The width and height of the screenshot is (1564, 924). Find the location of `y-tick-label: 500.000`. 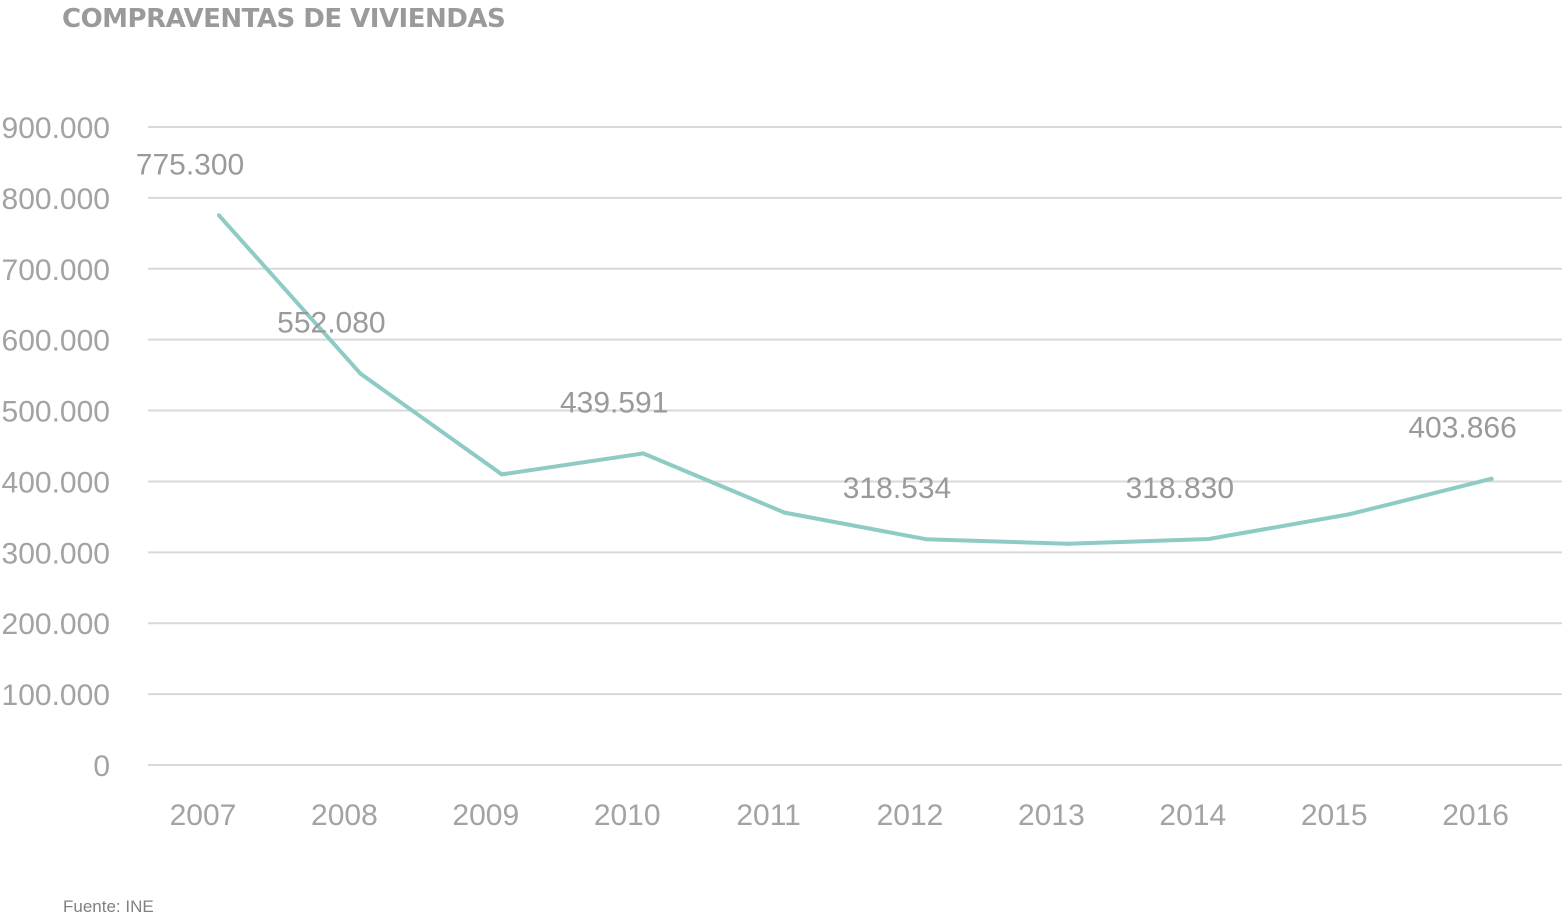

y-tick-label: 500.000 is located at coordinates (56, 412).